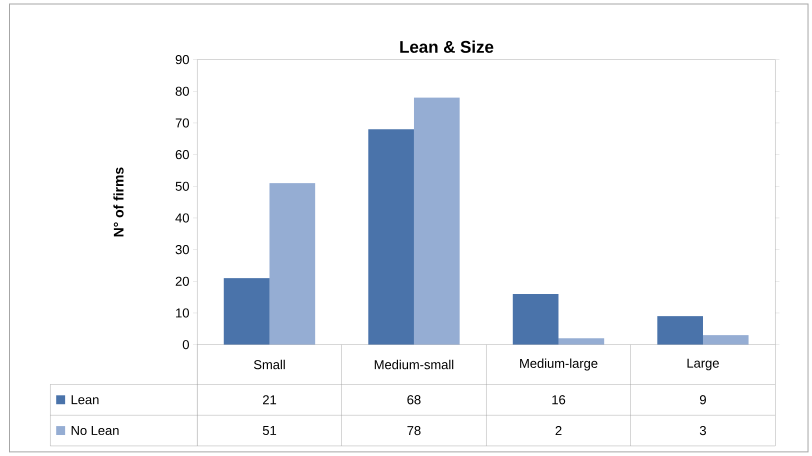 Image resolution: width=812 pixels, height=456 pixels. I want to click on legend-label: No Lean, so click(95, 431).